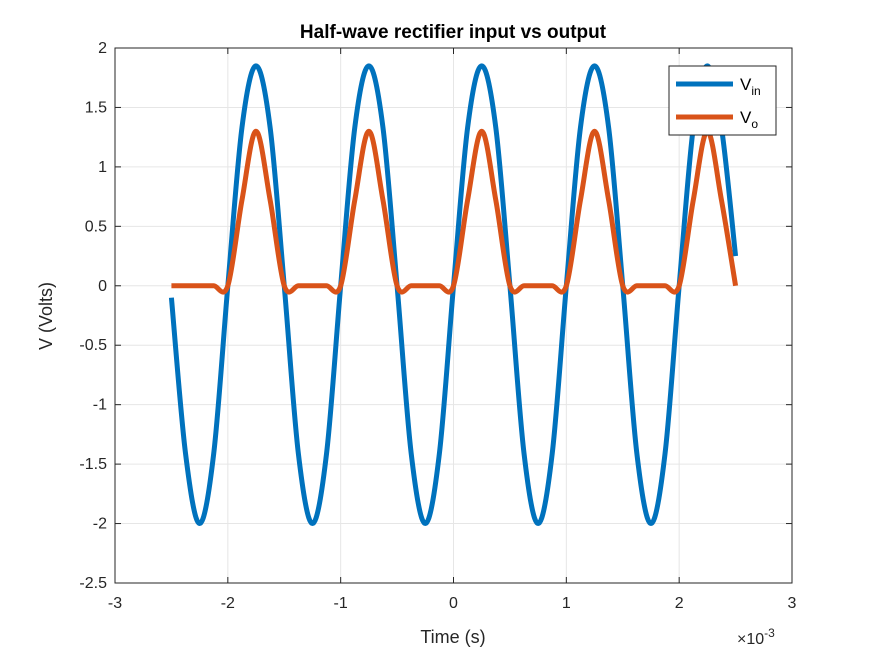  What do you see at coordinates (750, 639) in the screenshot?
I see `x-exponent-base: ×10` at bounding box center [750, 639].